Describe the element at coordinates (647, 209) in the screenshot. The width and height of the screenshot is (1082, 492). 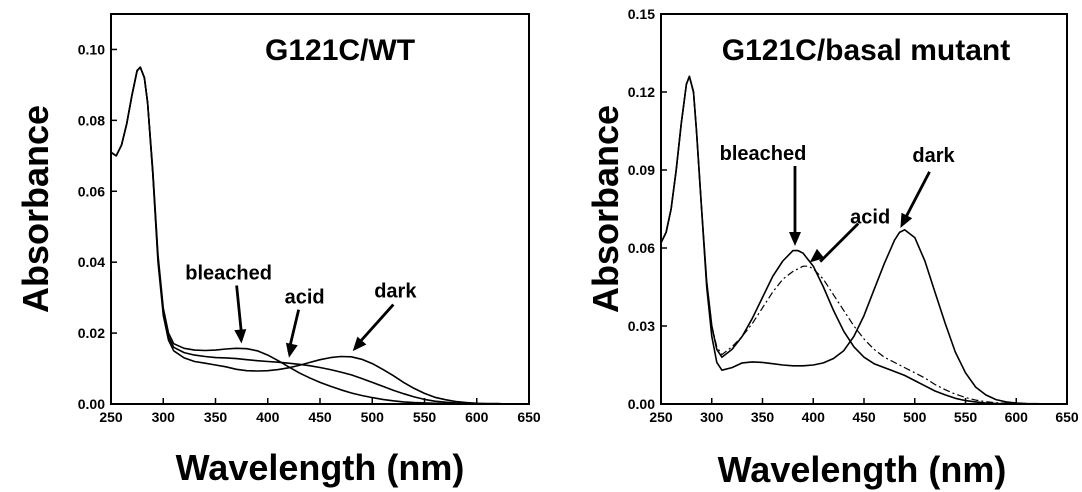
I see `y-axis: 0.00 0.03 0.06 0.09 0.12 0.15` at that location.